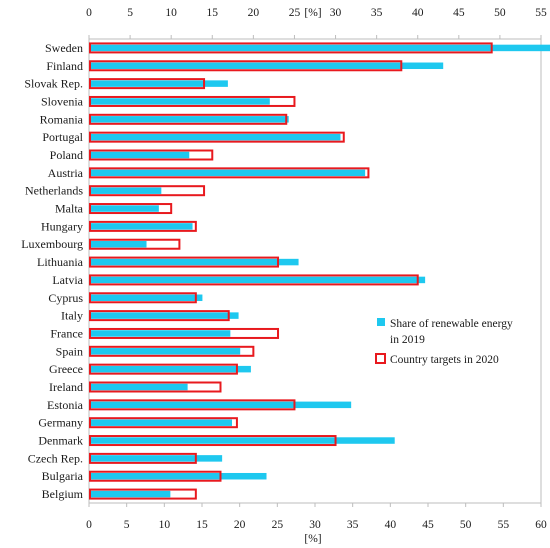  I want to click on category-label: Germany, so click(60, 423).